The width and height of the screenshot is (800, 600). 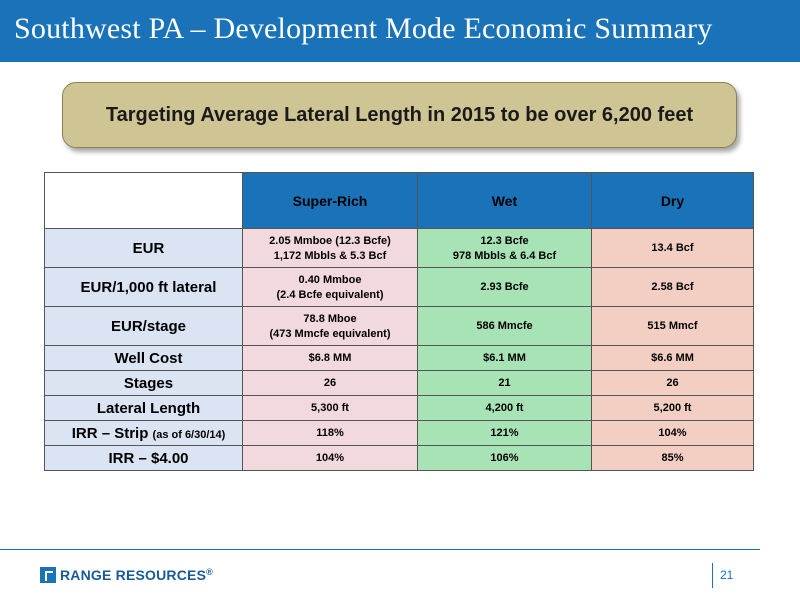 What do you see at coordinates (148, 358) in the screenshot?
I see `row-label: Well Cost` at bounding box center [148, 358].